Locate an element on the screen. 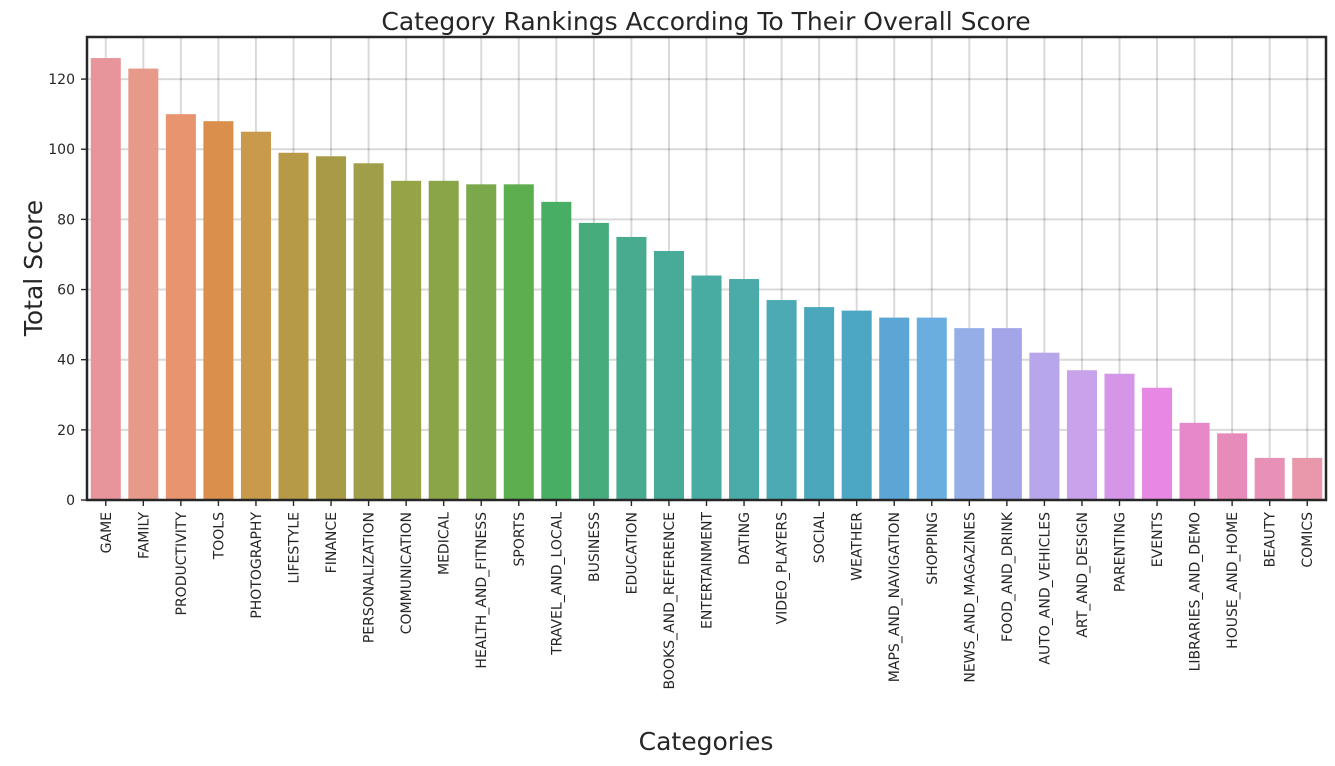  x-tick-label: LIFESTYLE is located at coordinates (295, 547).